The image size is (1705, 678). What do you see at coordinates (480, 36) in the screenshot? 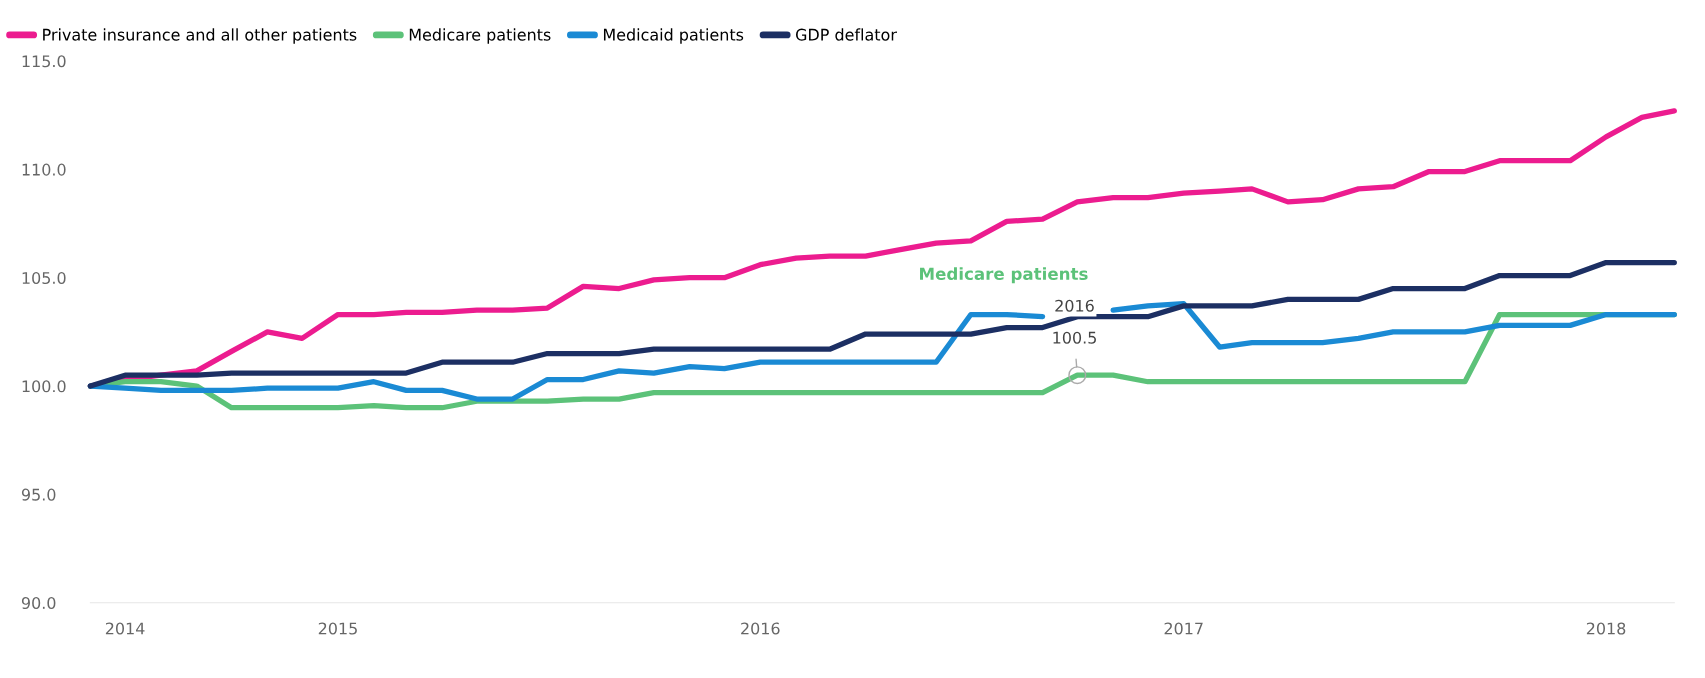
I see `legend-label: Medicare patients` at bounding box center [480, 36].